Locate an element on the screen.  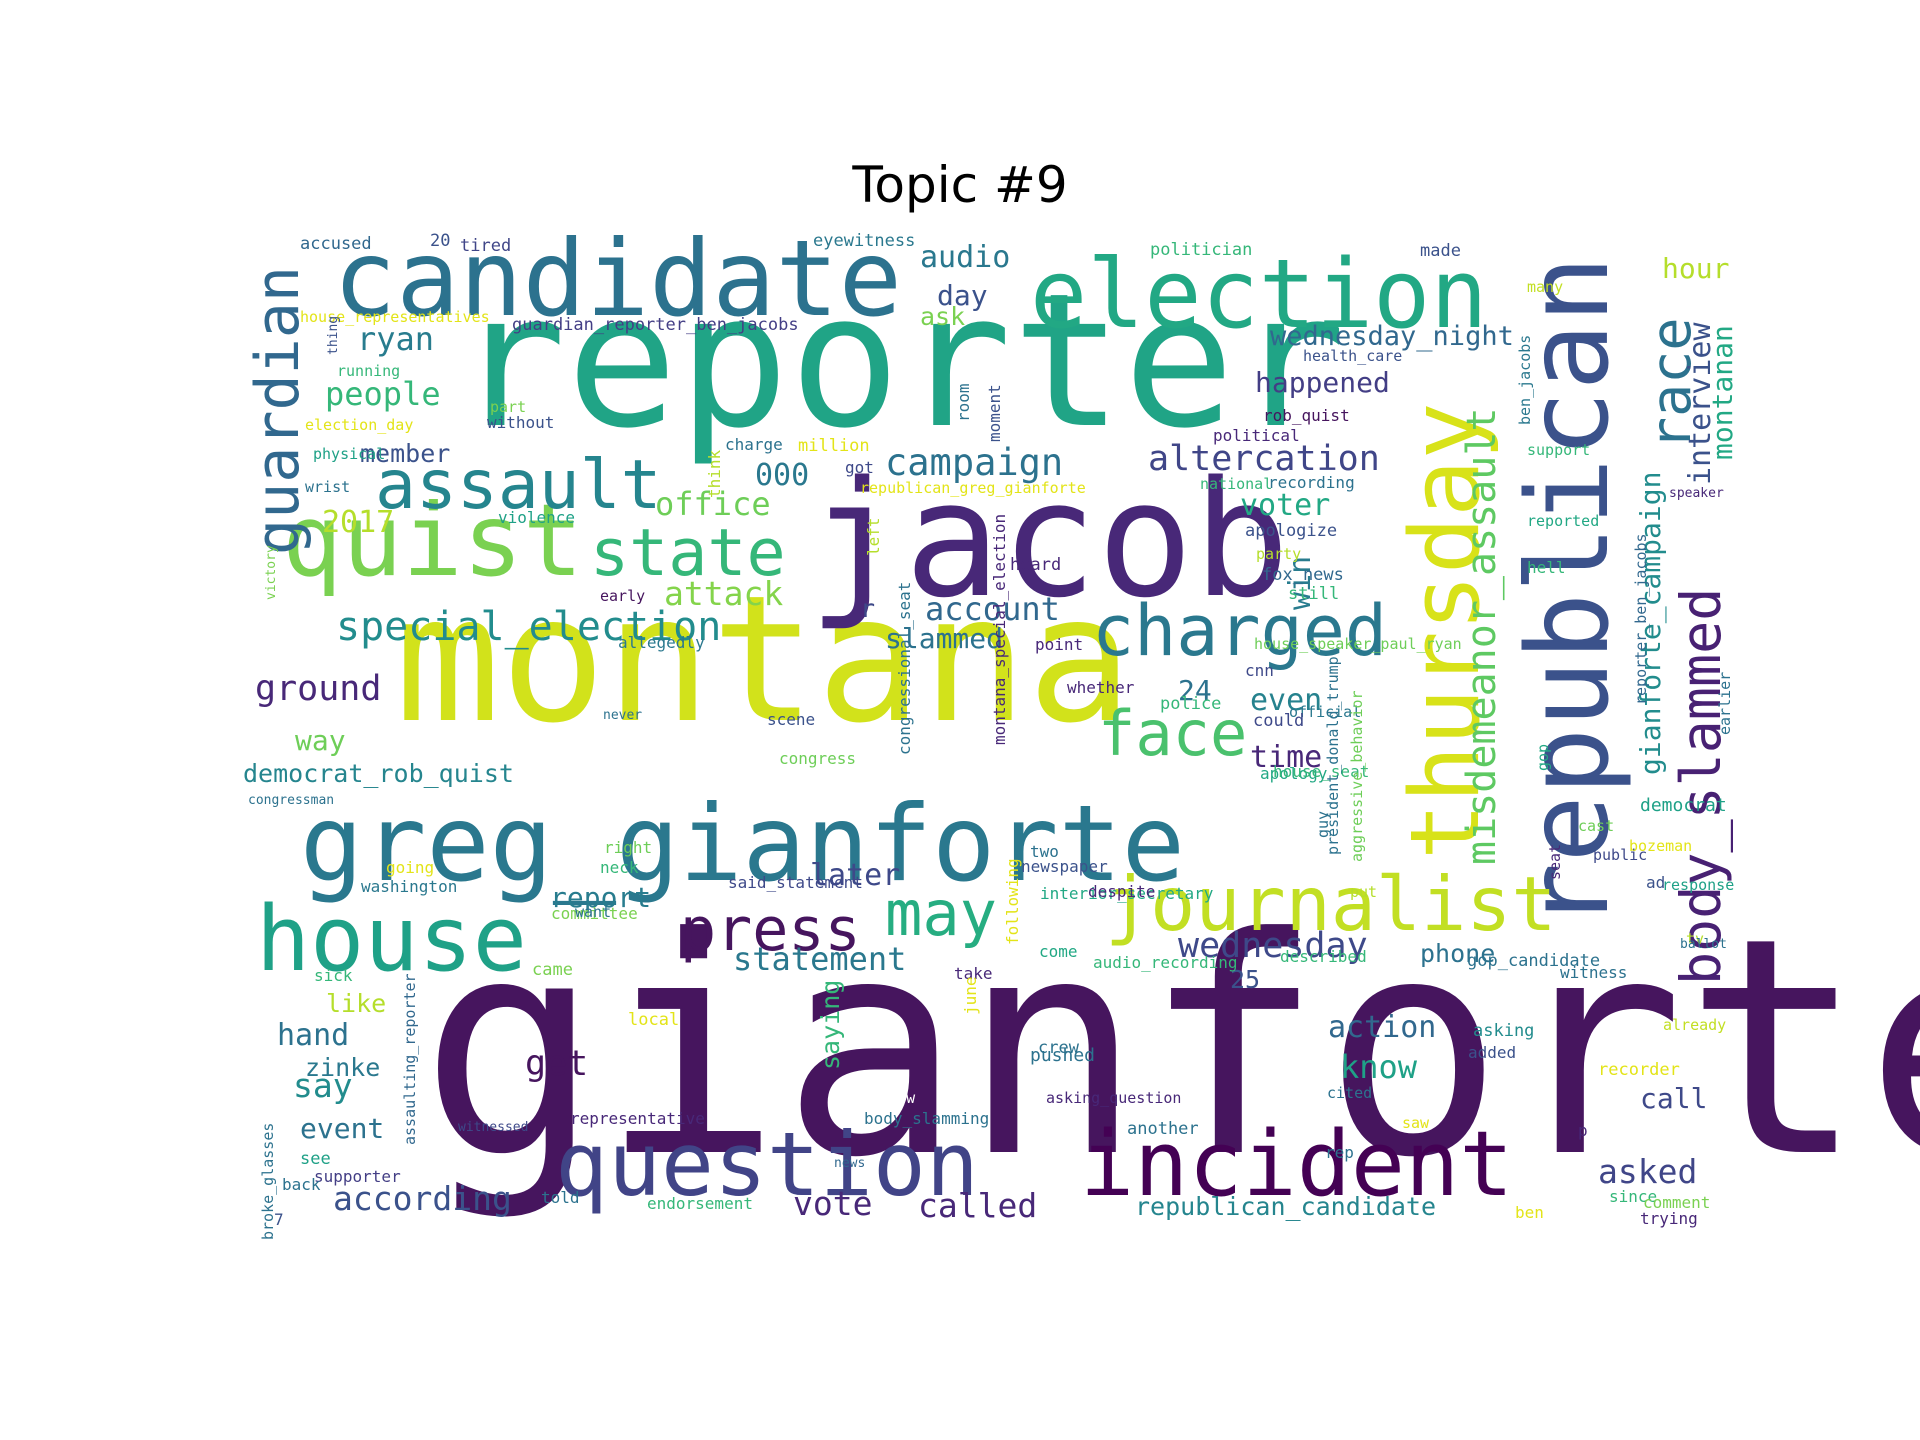
word-committee: committee is located at coordinates (594, 913).